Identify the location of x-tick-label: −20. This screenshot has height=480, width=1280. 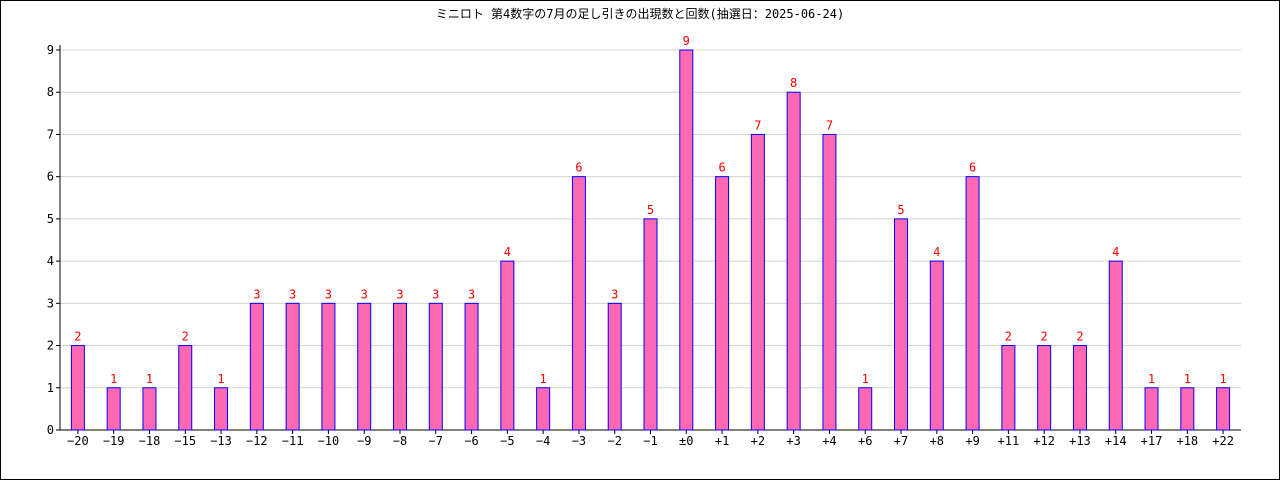
(78, 441).